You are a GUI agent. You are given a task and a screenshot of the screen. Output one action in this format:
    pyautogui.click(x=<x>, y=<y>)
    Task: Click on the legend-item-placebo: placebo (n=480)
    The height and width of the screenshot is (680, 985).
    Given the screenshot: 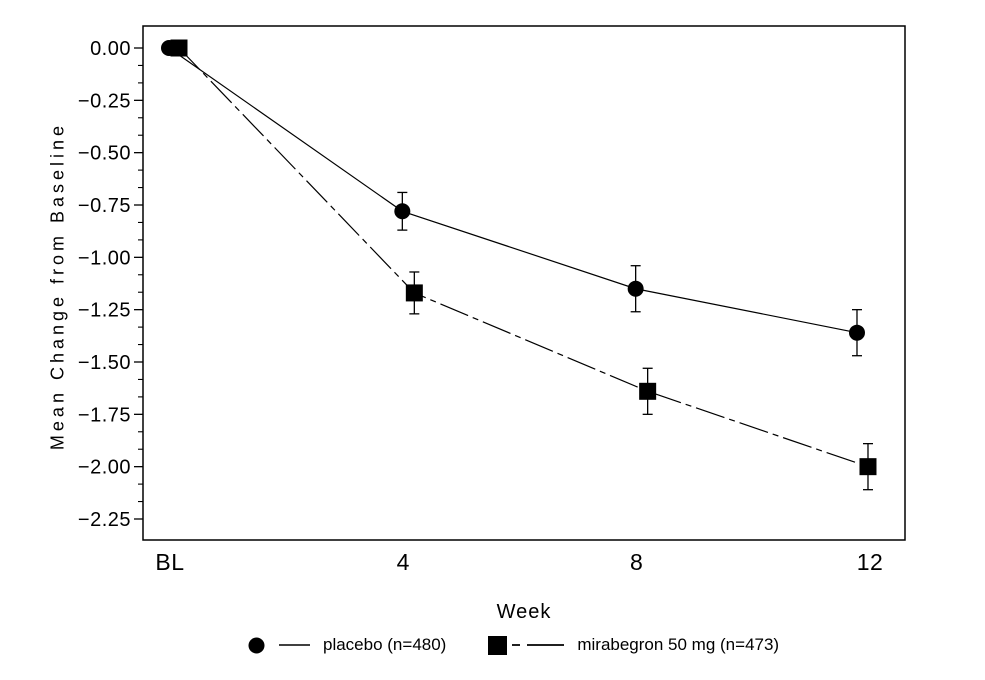 What is the action you would take?
    pyautogui.click(x=347, y=645)
    